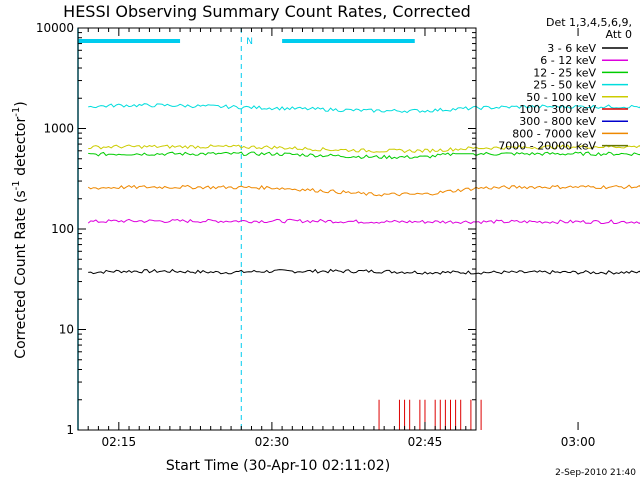 Image resolution: width=640 pixels, height=480 pixels. I want to click on x-tick-label-1: 02:30, so click(272, 442).